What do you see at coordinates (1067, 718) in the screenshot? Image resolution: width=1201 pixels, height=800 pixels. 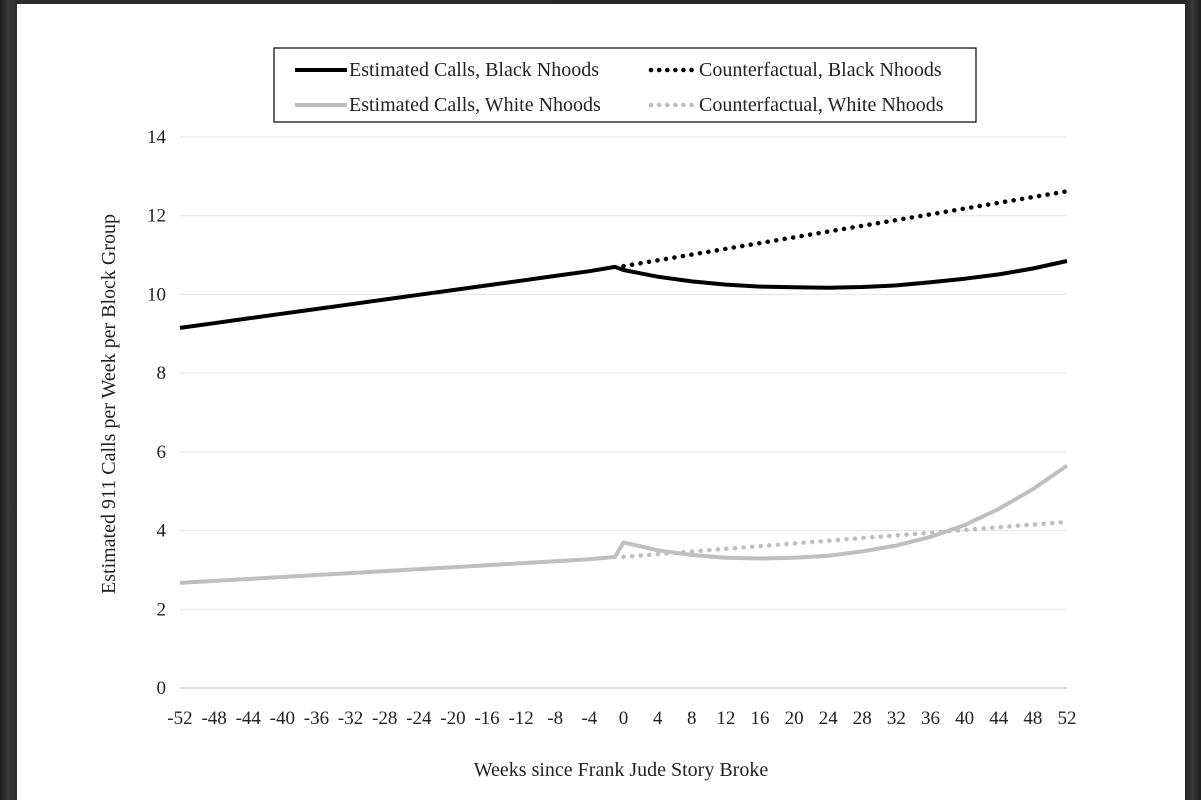 I see `x-tick-label: 52` at bounding box center [1067, 718].